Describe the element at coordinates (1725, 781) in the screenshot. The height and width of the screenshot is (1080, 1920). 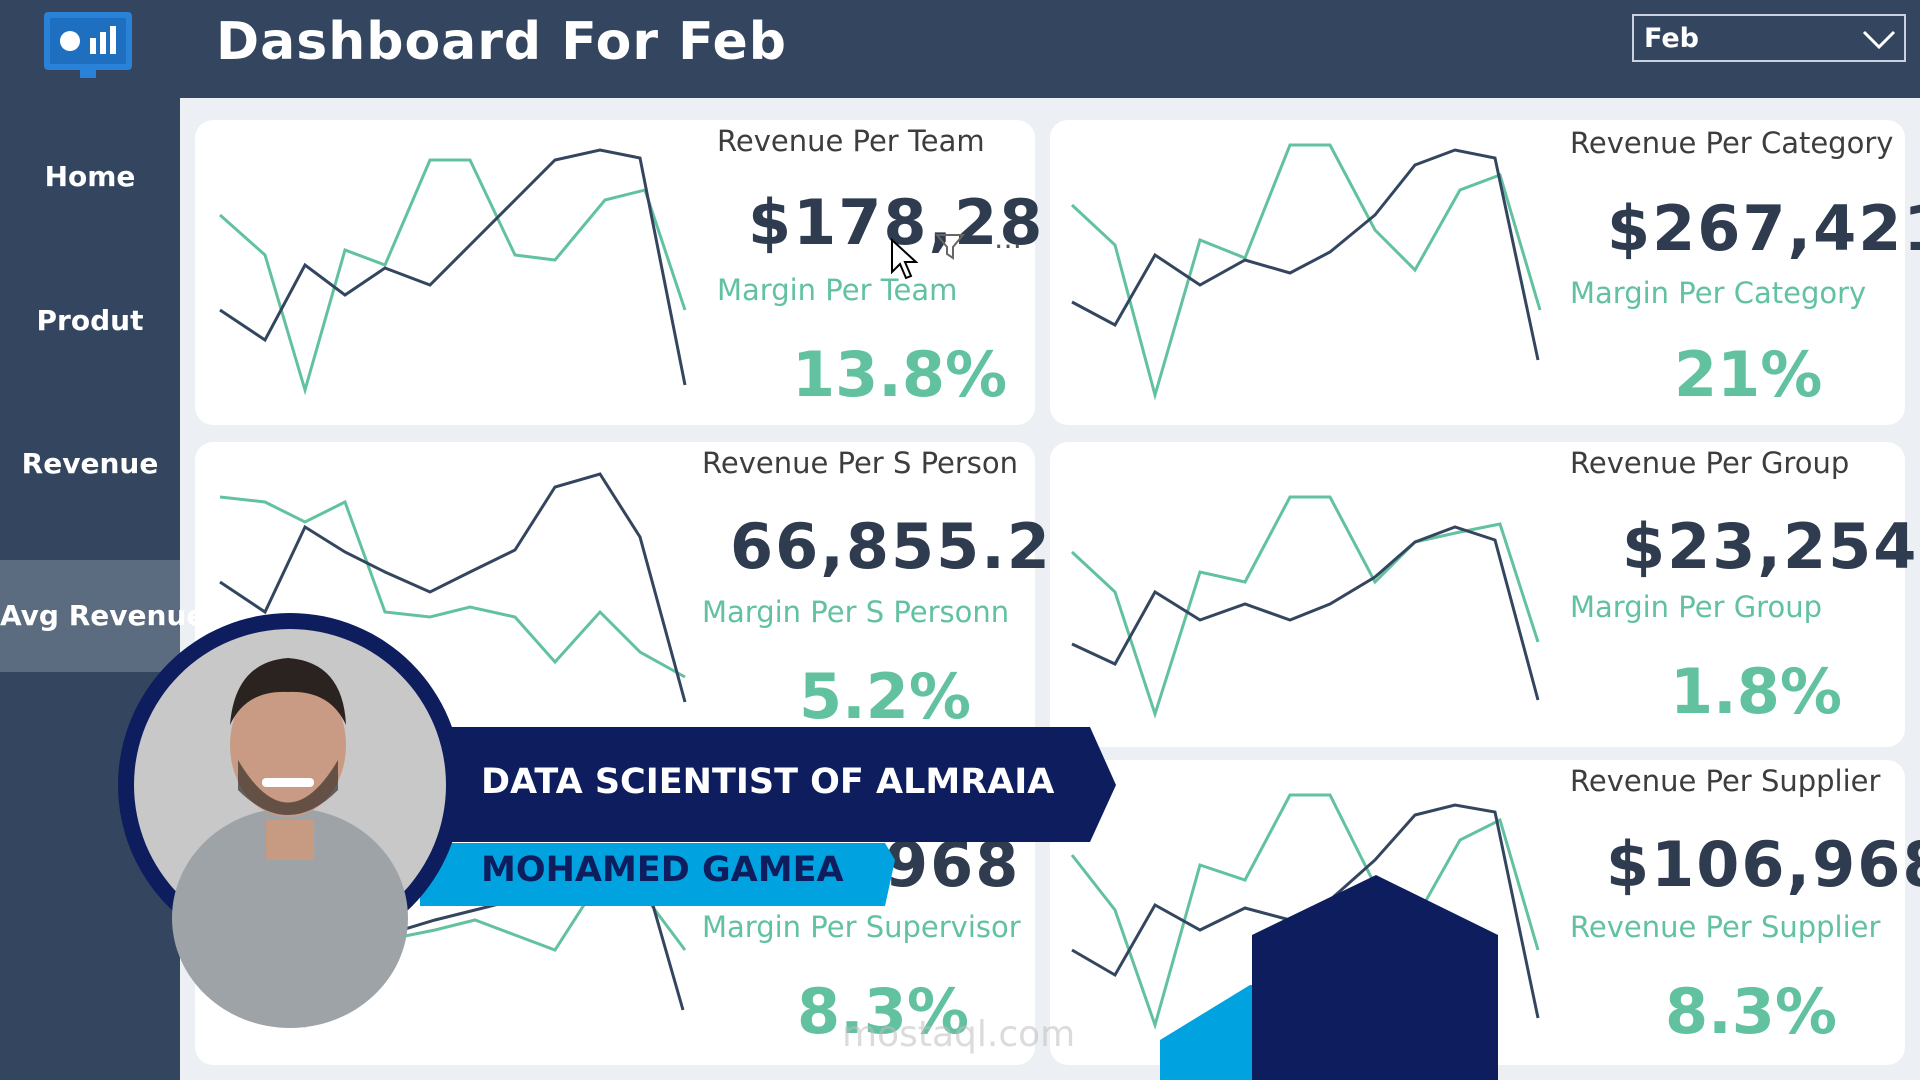
I see `kpi-title: Revenue Per Supplier` at that location.